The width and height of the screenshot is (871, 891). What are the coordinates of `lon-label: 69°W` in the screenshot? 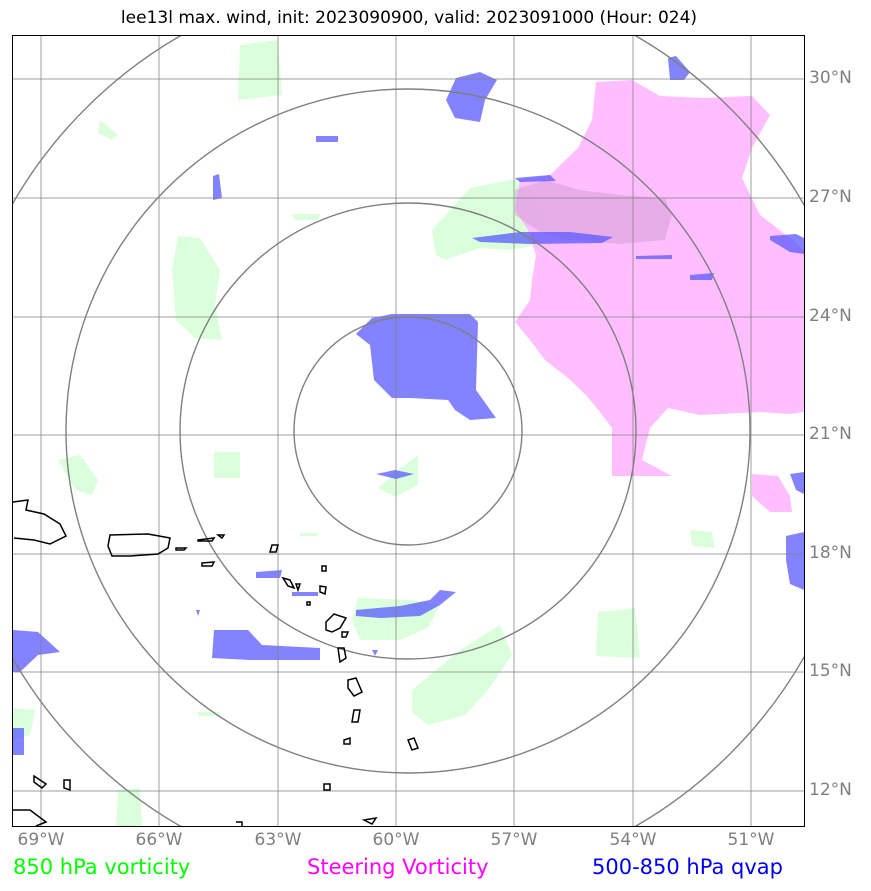 It's located at (41, 840).